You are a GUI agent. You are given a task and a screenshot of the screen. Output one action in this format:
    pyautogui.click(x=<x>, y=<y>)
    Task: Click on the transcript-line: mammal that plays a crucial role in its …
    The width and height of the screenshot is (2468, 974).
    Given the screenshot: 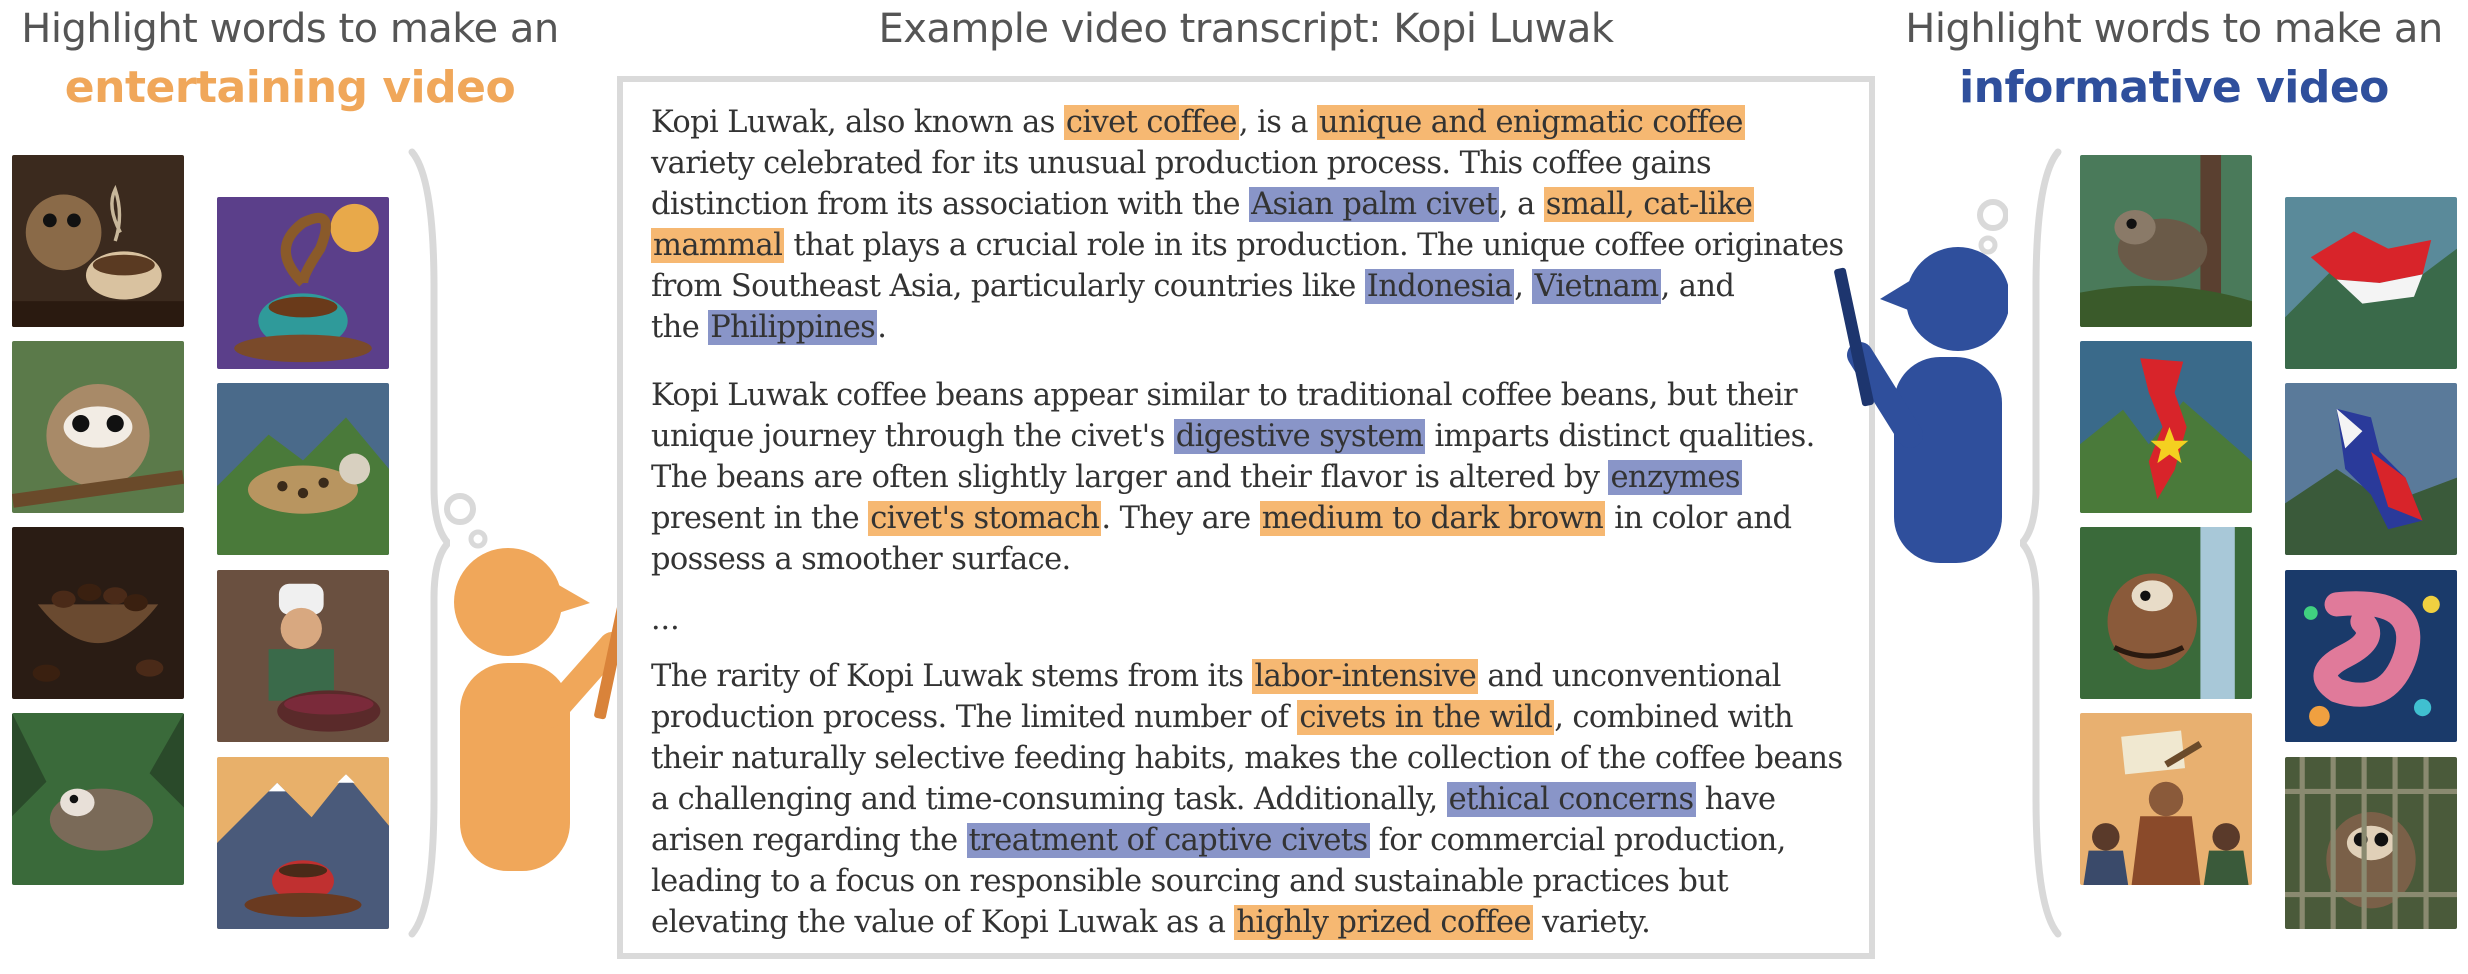 What is the action you would take?
    pyautogui.click(x=1256, y=245)
    